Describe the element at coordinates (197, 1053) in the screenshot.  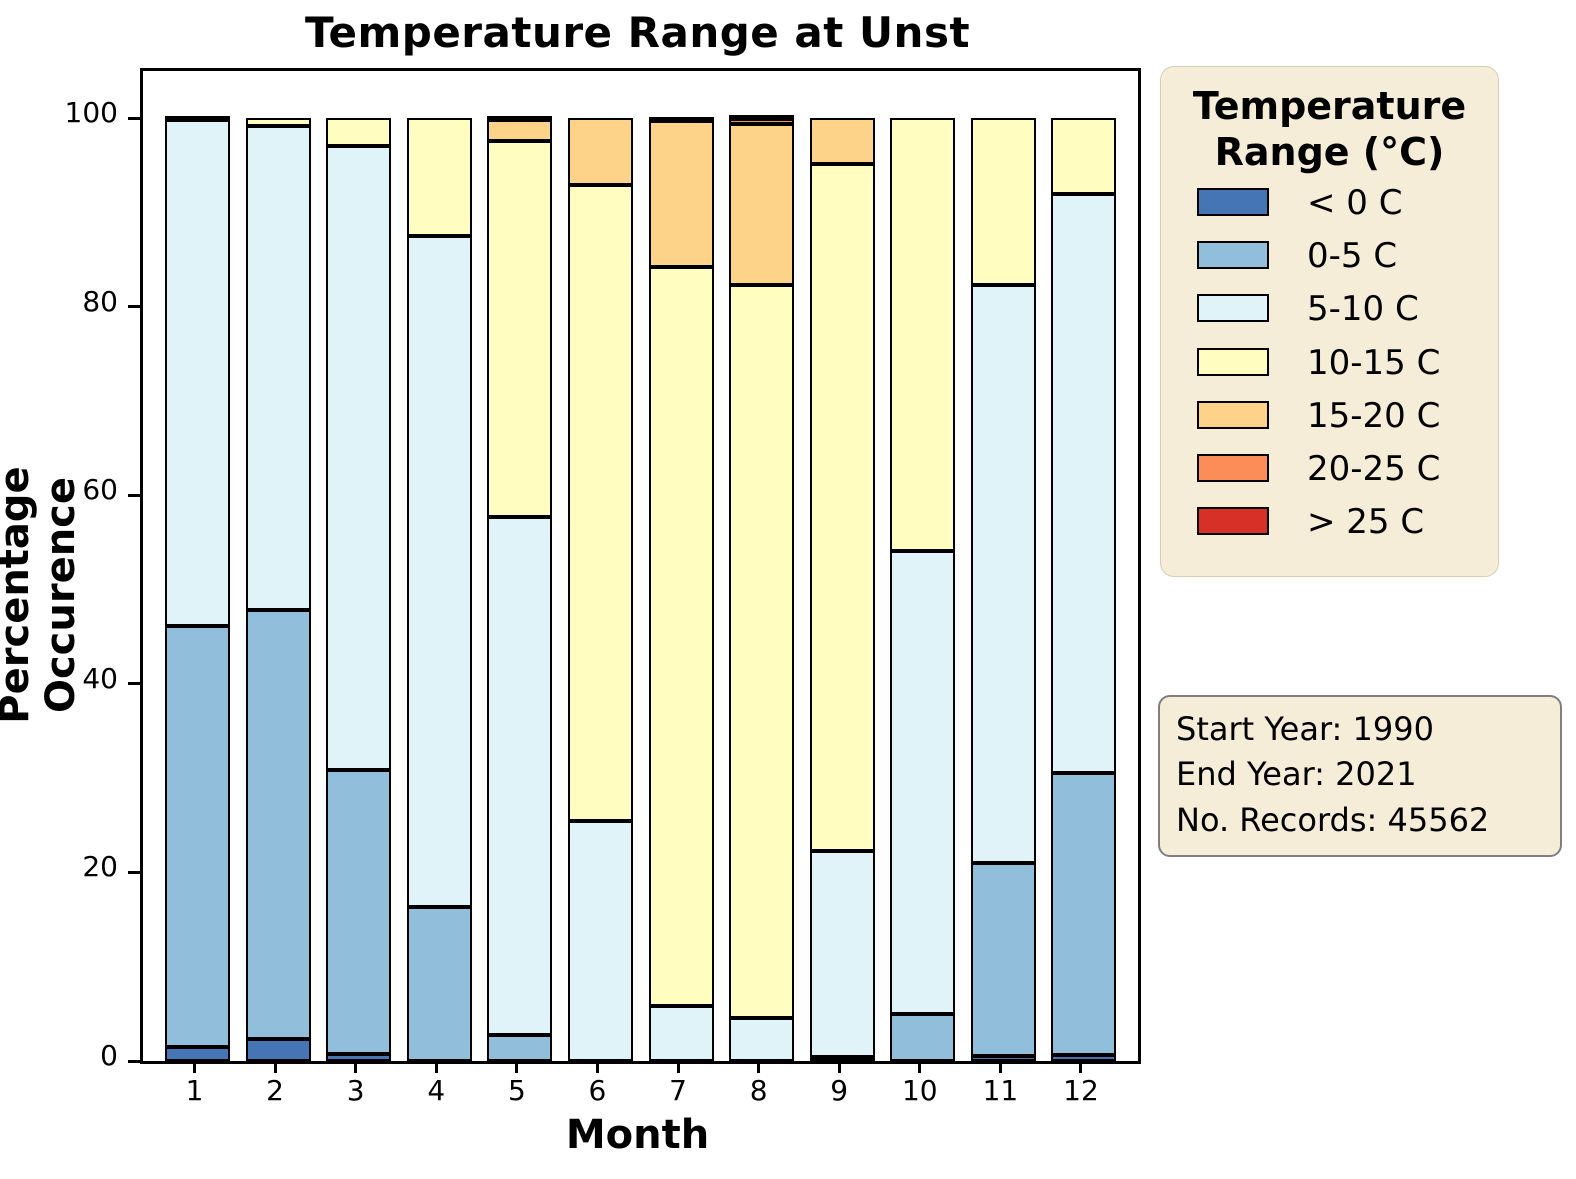
I see `bar-segment-month-1-<0C` at that location.